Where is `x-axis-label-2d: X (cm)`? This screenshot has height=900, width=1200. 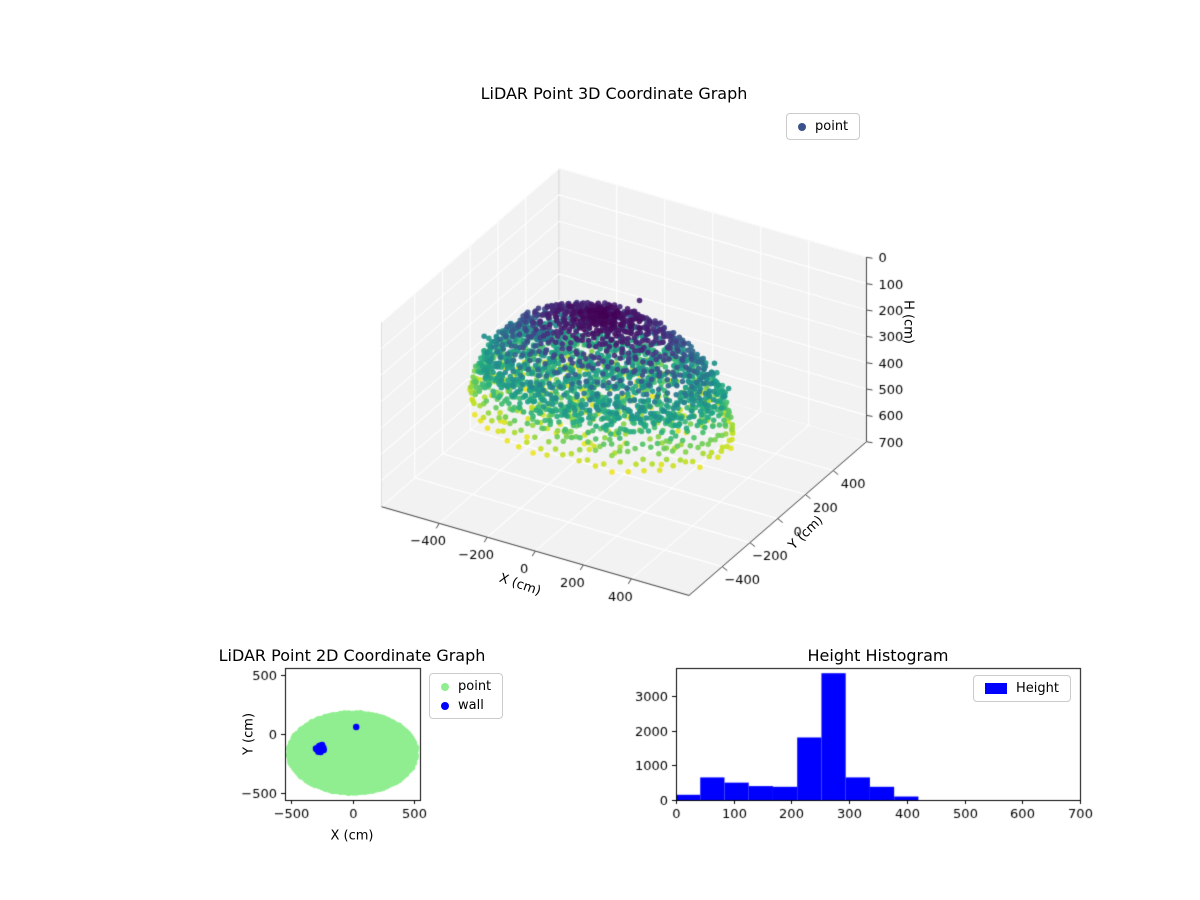
x-axis-label-2d: X (cm) is located at coordinates (352, 836).